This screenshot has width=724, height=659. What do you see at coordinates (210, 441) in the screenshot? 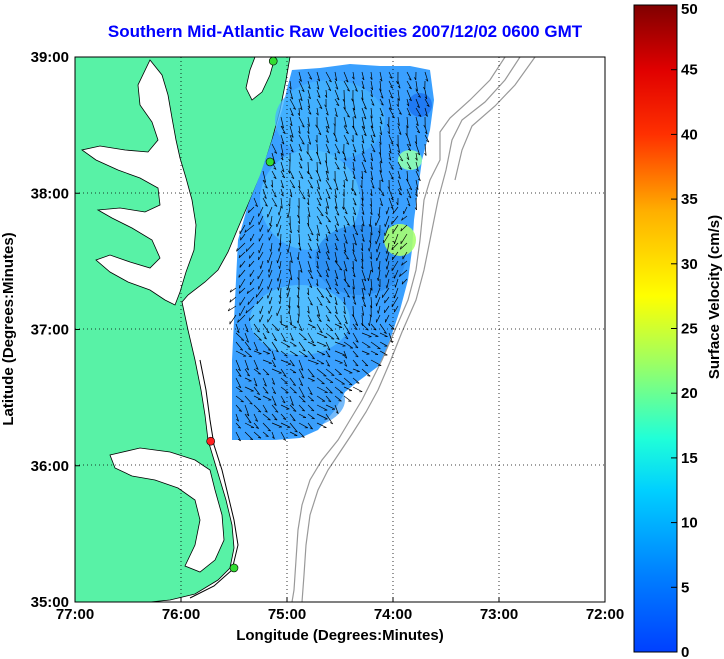
I see `radar-station-active` at bounding box center [210, 441].